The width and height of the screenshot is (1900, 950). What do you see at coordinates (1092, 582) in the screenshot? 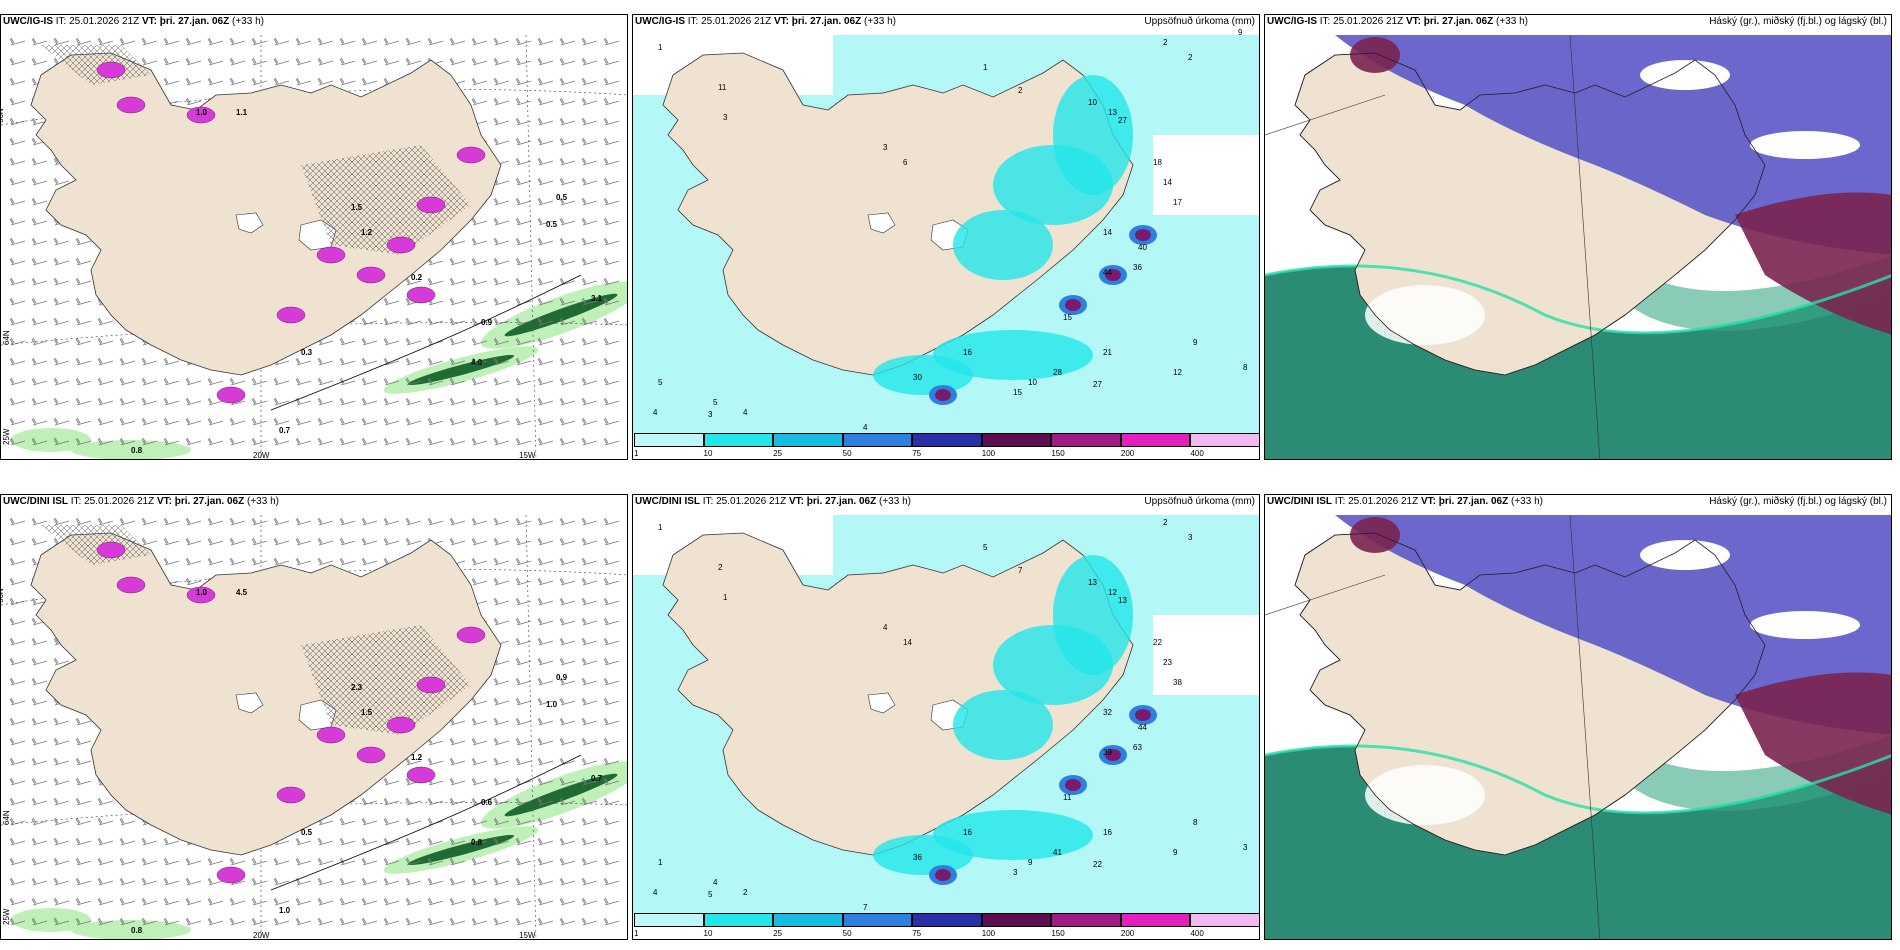
I see `precip-value: 13` at bounding box center [1092, 582].